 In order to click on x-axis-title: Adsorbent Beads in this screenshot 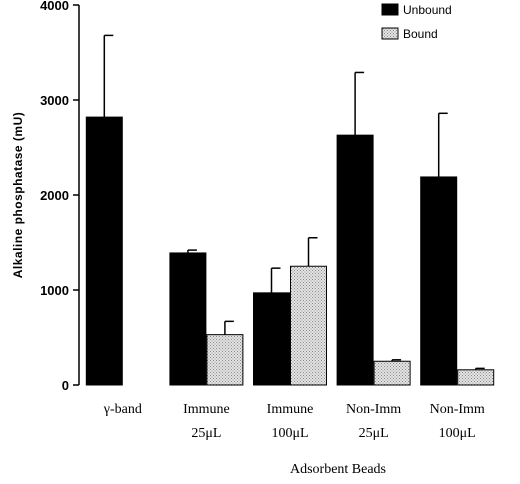, I will do `click(338, 469)`.